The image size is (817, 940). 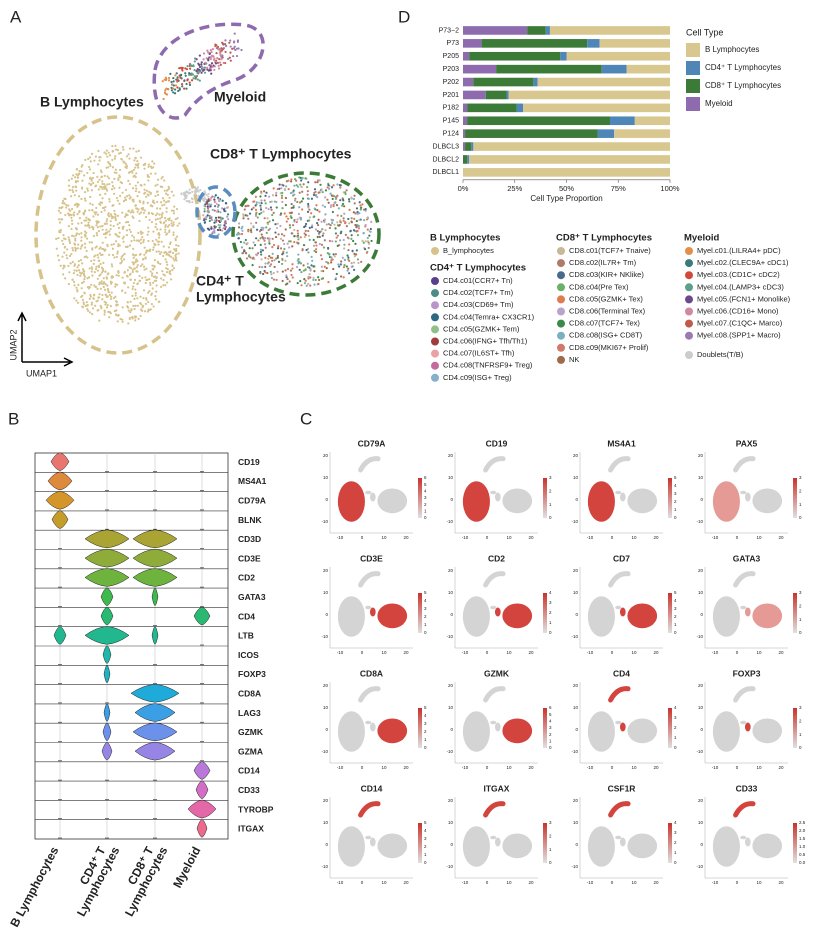 I want to click on colorbar, so click(x=670, y=498).